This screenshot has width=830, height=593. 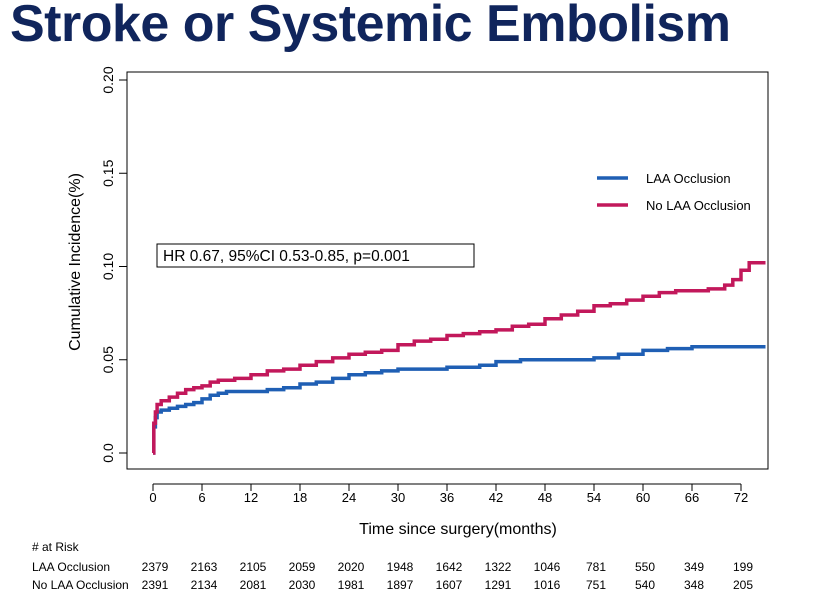 What do you see at coordinates (698, 205) in the screenshot?
I see `legend-label: No LAA Occlusion` at bounding box center [698, 205].